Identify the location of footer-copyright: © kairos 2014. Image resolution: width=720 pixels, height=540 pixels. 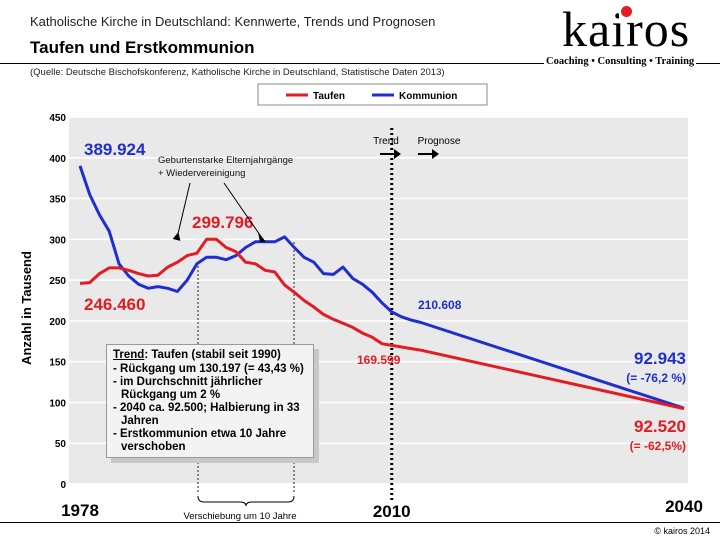
(682, 531).